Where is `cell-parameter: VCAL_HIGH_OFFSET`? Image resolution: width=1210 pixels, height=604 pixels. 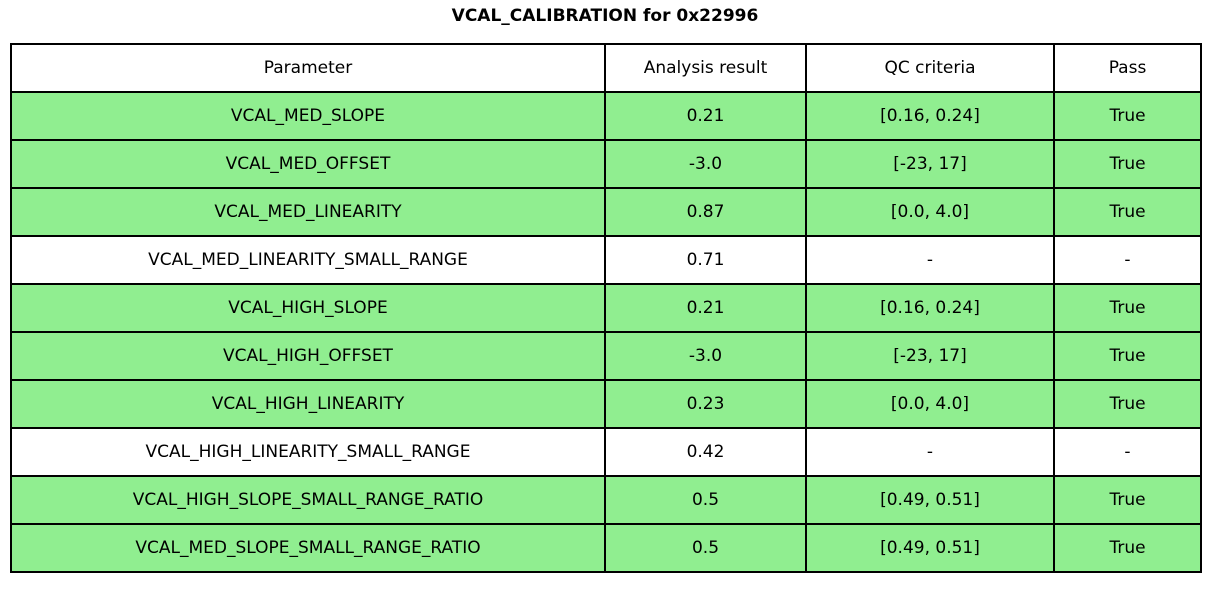 cell-parameter: VCAL_HIGH_OFFSET is located at coordinates (308, 356).